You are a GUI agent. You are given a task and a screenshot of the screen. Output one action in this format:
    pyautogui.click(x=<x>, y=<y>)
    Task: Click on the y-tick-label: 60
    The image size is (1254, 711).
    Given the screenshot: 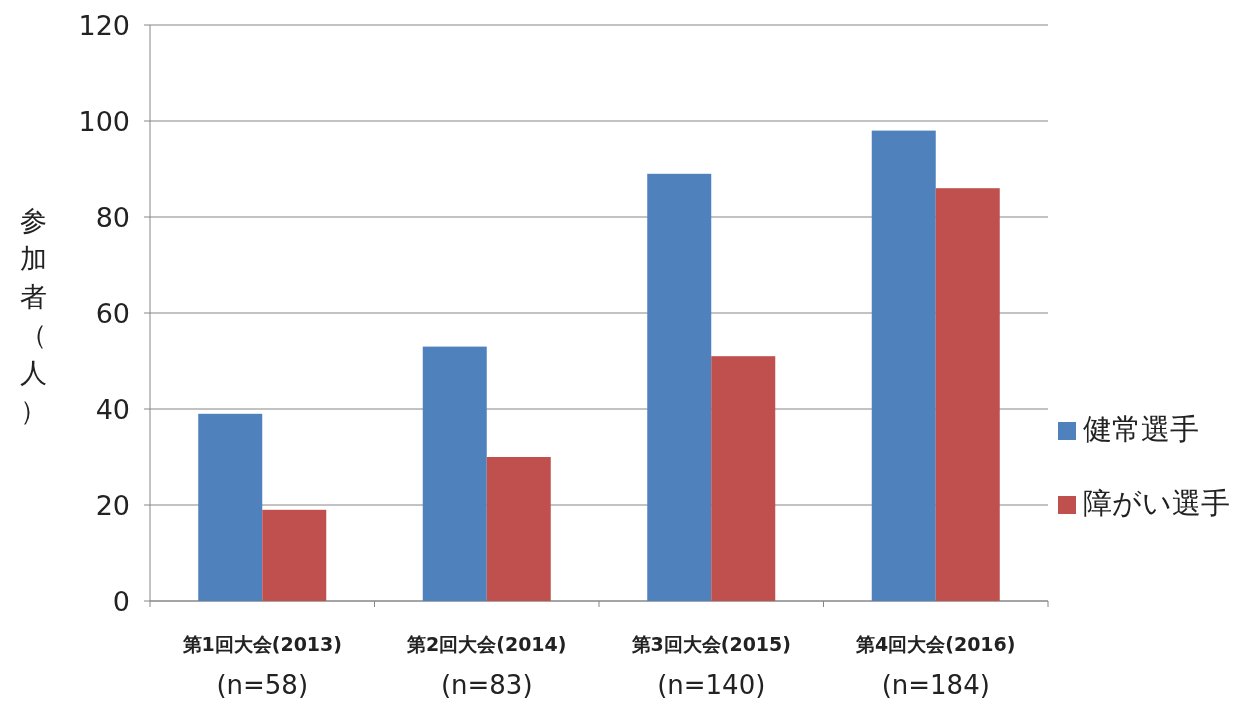 What is the action you would take?
    pyautogui.click(x=112, y=313)
    